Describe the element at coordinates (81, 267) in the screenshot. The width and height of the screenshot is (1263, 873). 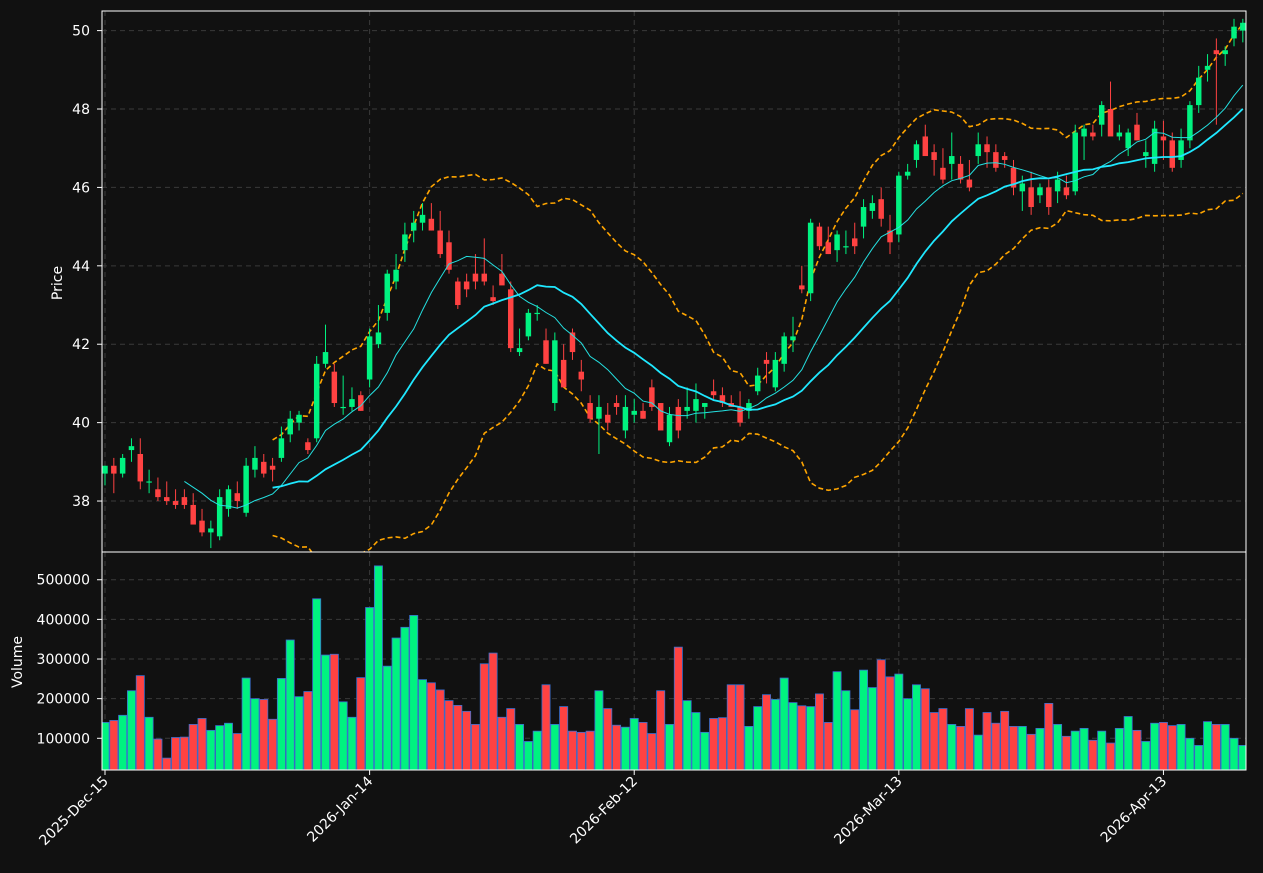
I see `price-tick-label: 44` at that location.